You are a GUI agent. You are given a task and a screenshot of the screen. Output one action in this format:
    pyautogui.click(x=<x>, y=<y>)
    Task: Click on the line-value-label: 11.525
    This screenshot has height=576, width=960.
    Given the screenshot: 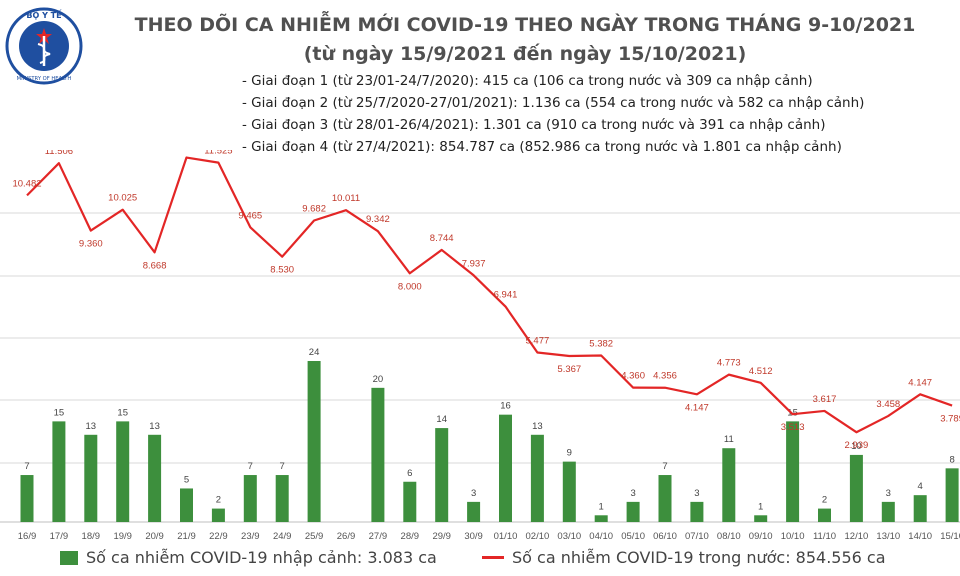 What is the action you would take?
    pyautogui.click(x=218, y=153)
    